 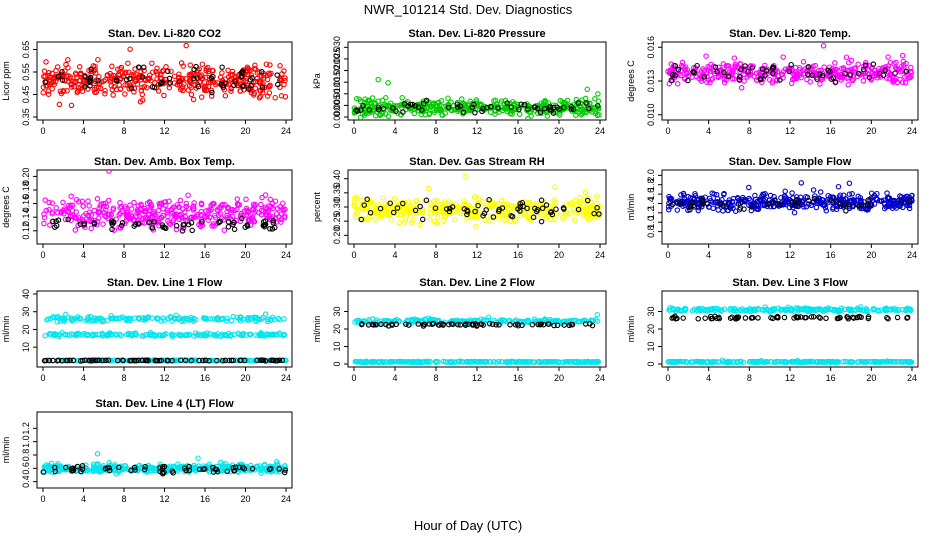 I want to click on y-tick-label: 30, so click(x=26, y=312).